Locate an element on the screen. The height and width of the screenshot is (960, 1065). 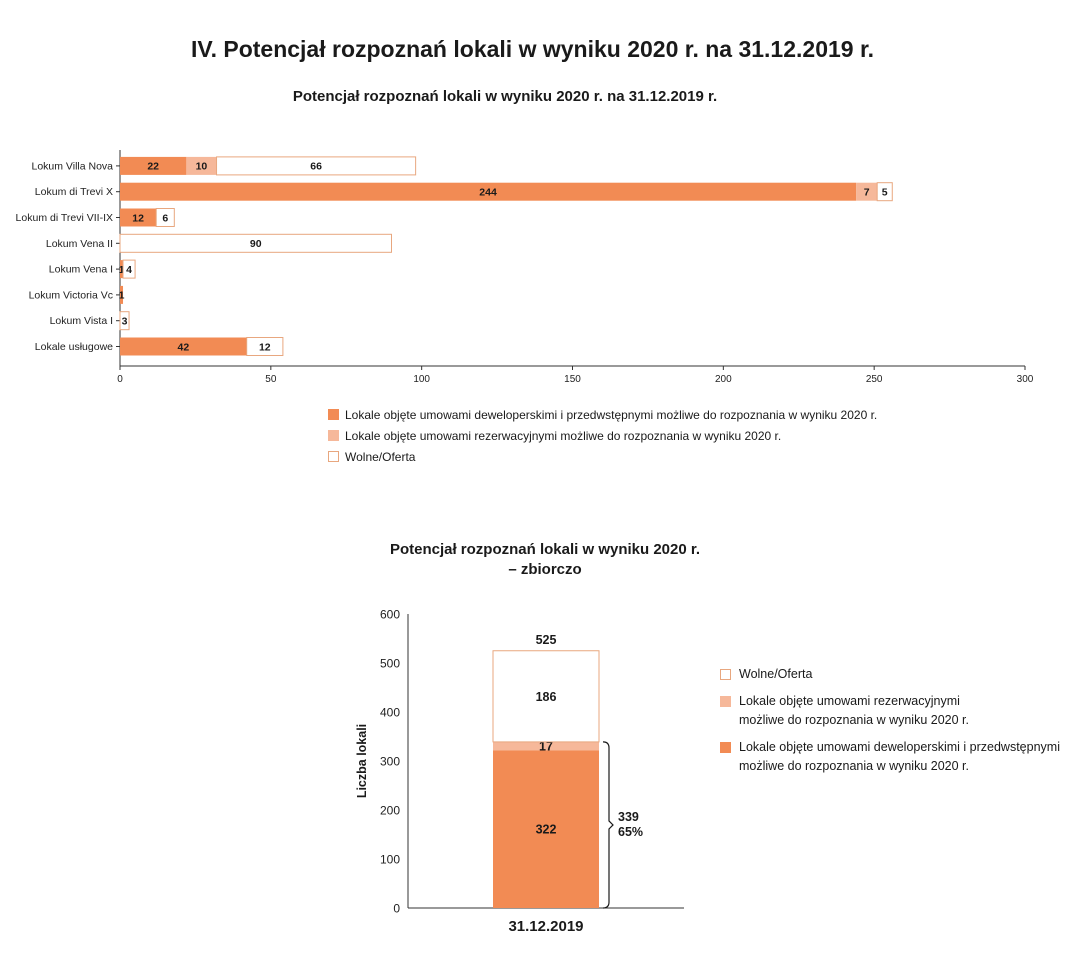
x-tick-label: 200 is located at coordinates (723, 379).